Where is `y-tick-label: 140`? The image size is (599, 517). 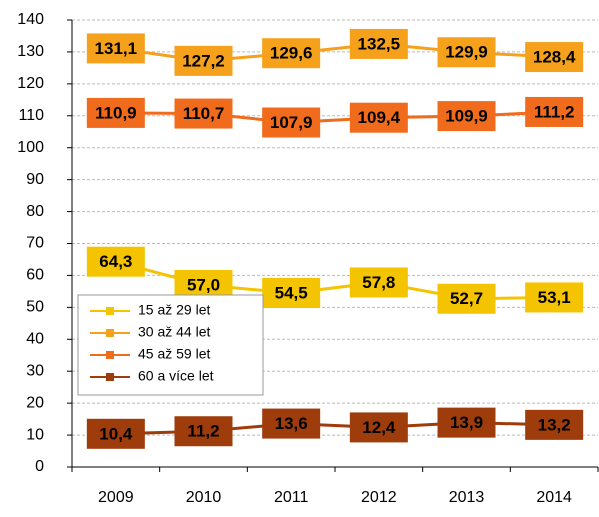
y-tick-label: 140 is located at coordinates (30, 19).